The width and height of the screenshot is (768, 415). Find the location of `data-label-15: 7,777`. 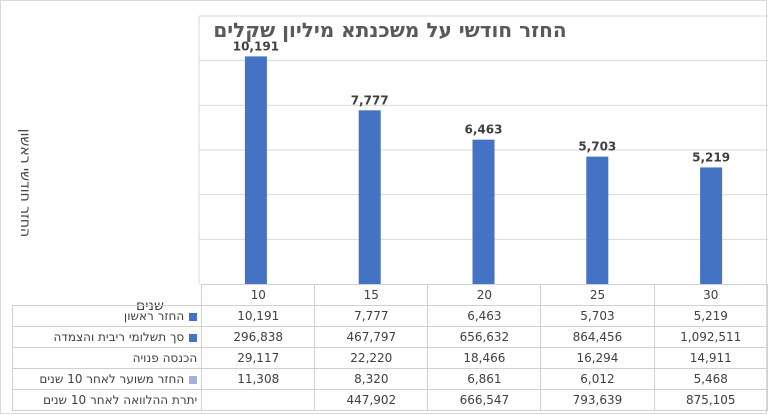

data-label-15: 7,777 is located at coordinates (370, 100).